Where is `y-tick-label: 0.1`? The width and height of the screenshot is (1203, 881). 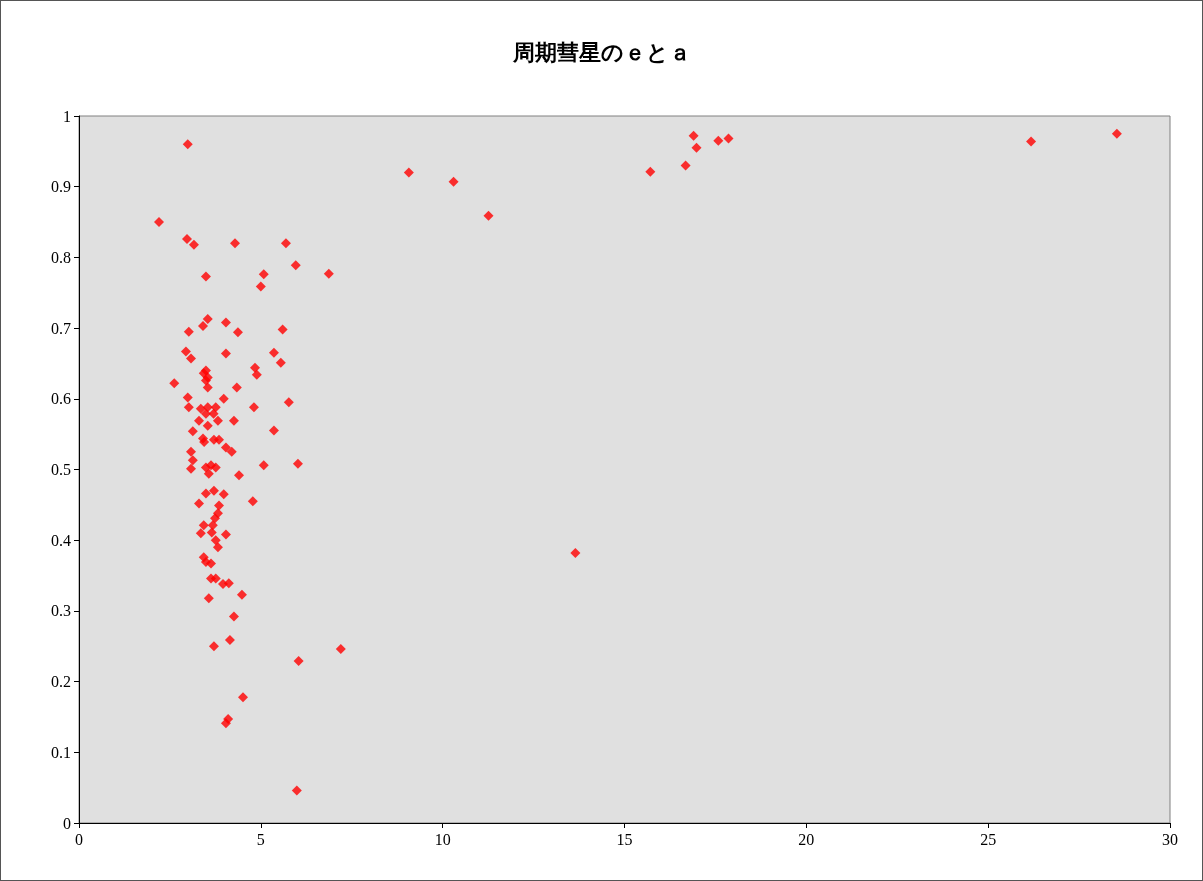 y-tick-label: 0.1 is located at coordinates (61, 752).